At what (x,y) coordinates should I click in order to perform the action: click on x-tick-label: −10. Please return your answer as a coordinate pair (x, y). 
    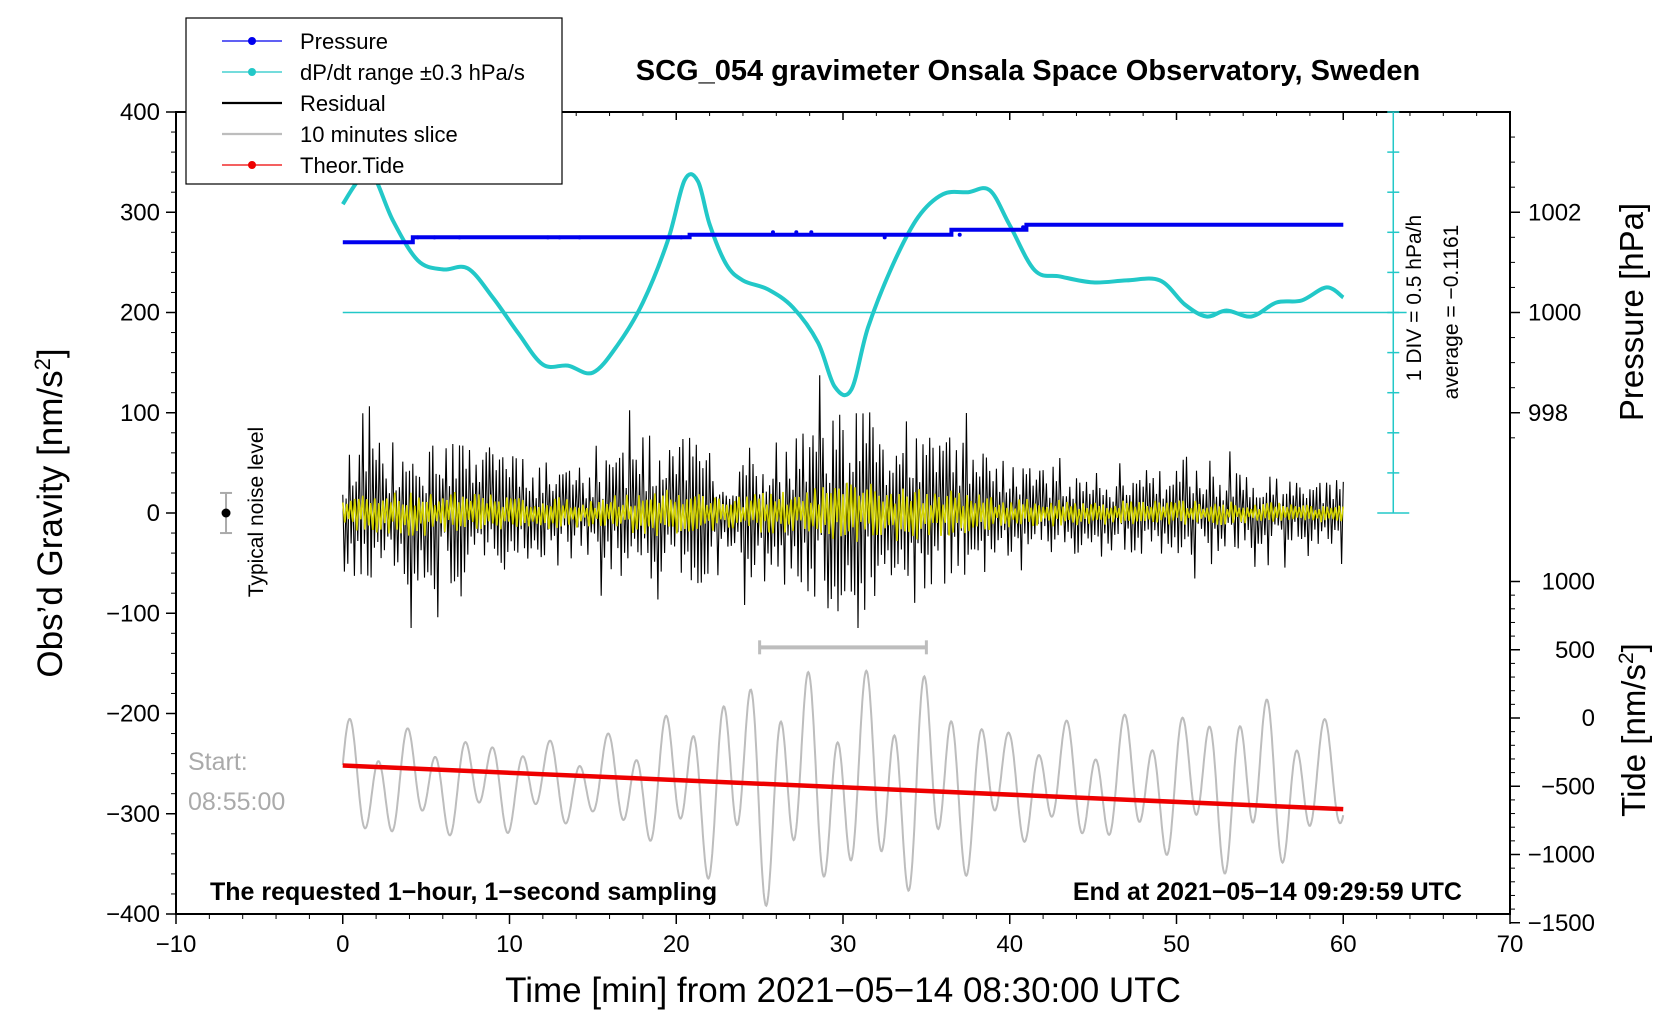
    Looking at the image, I should click on (176, 944).